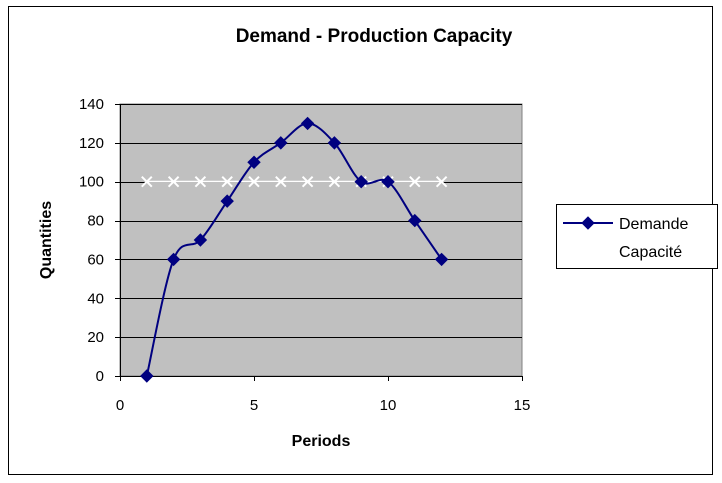 Image resolution: width=722 pixels, height=483 pixels. Describe the element at coordinates (95, 337) in the screenshot. I see `y-tick-label: 20` at that location.